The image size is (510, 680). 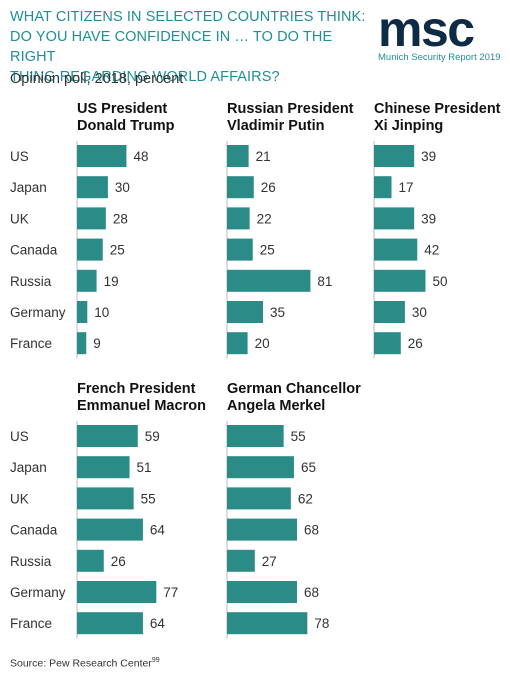 What do you see at coordinates (294, 389) in the screenshot?
I see `panel-title: German Chancellor` at bounding box center [294, 389].